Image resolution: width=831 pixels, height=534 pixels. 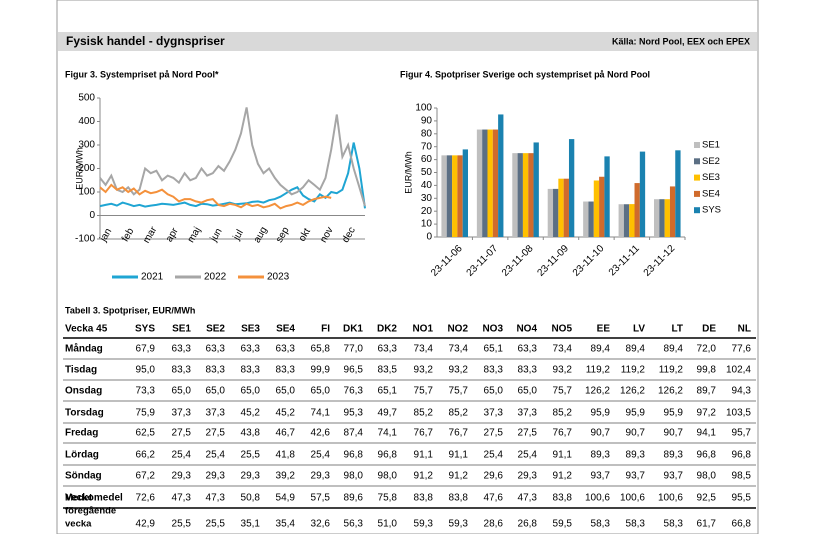 I want to click on table-cell: 51,0, so click(x=388, y=524).